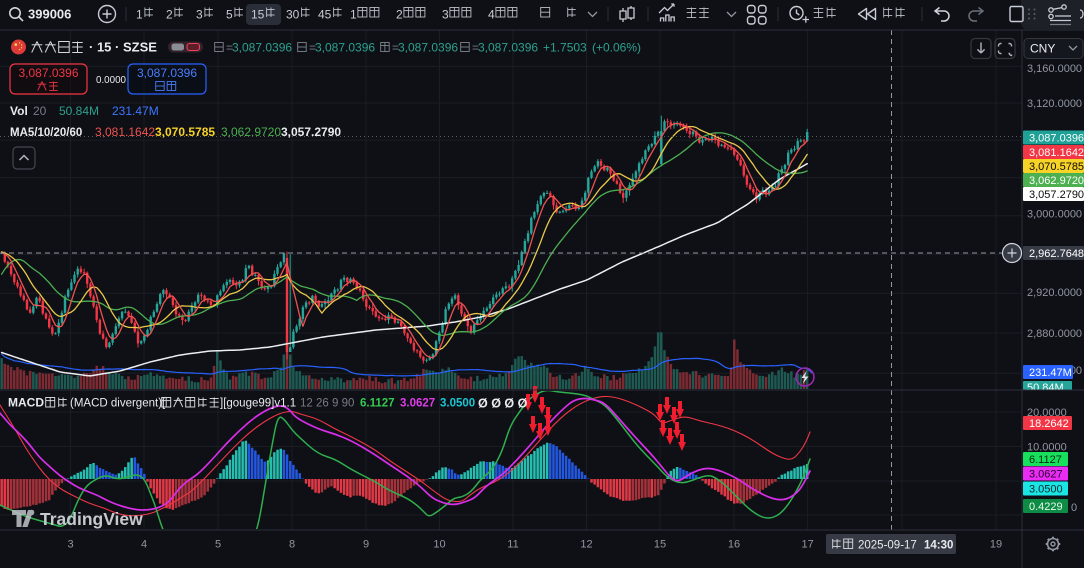  Describe the element at coordinates (91, 519) in the screenshot. I see `svg-text: TradingView` at that location.